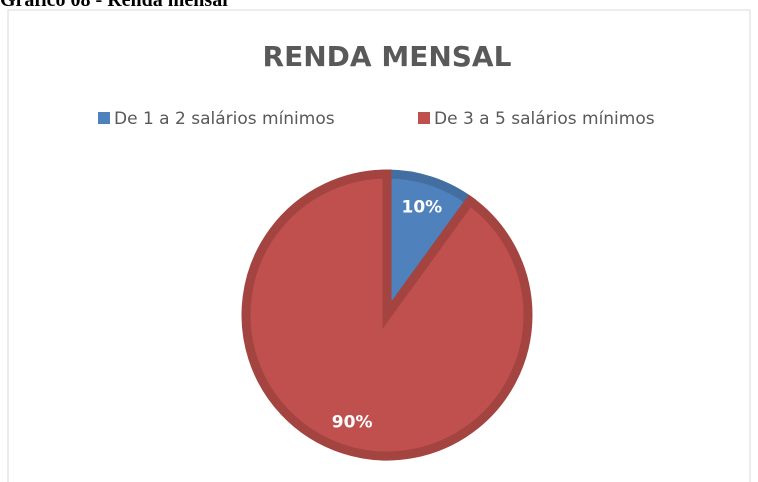 Image resolution: width=758 pixels, height=482 pixels. Describe the element at coordinates (224, 119) in the screenshot. I see `legend-label: De 1 a 2 salários mínimos` at that location.